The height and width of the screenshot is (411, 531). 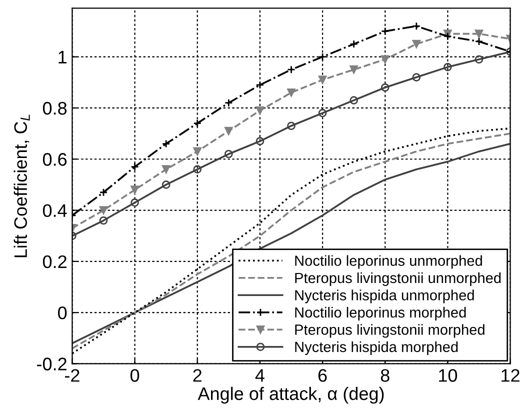 What do you see at coordinates (259, 375) in the screenshot?
I see `x-tick-label: 4` at bounding box center [259, 375].